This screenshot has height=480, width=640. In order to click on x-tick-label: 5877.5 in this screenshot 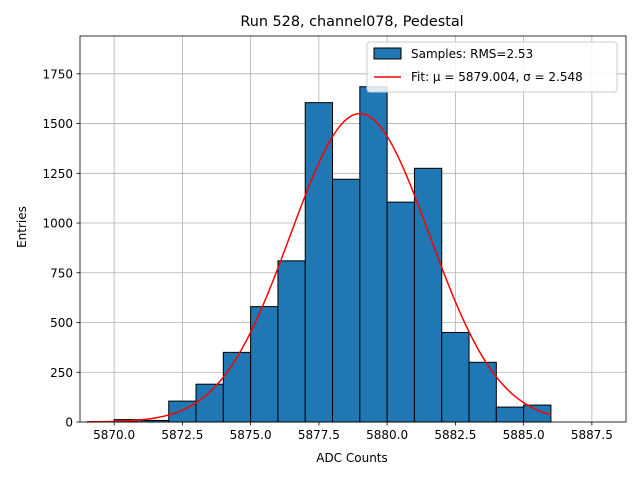, I will do `click(319, 435)`.